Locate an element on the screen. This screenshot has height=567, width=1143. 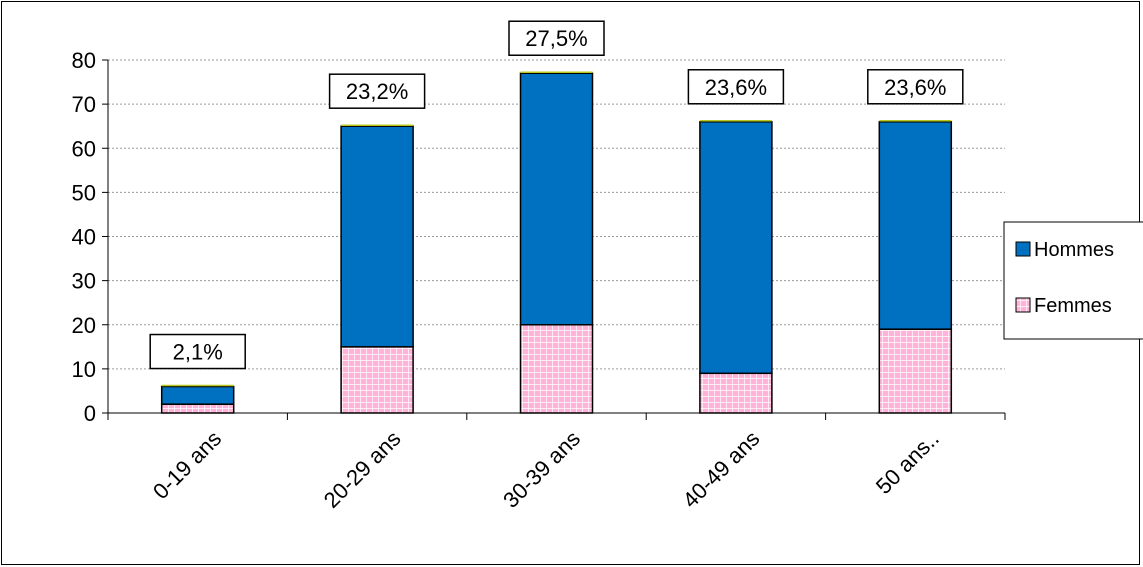
legend-swatch-femmes is located at coordinates (1023, 305).